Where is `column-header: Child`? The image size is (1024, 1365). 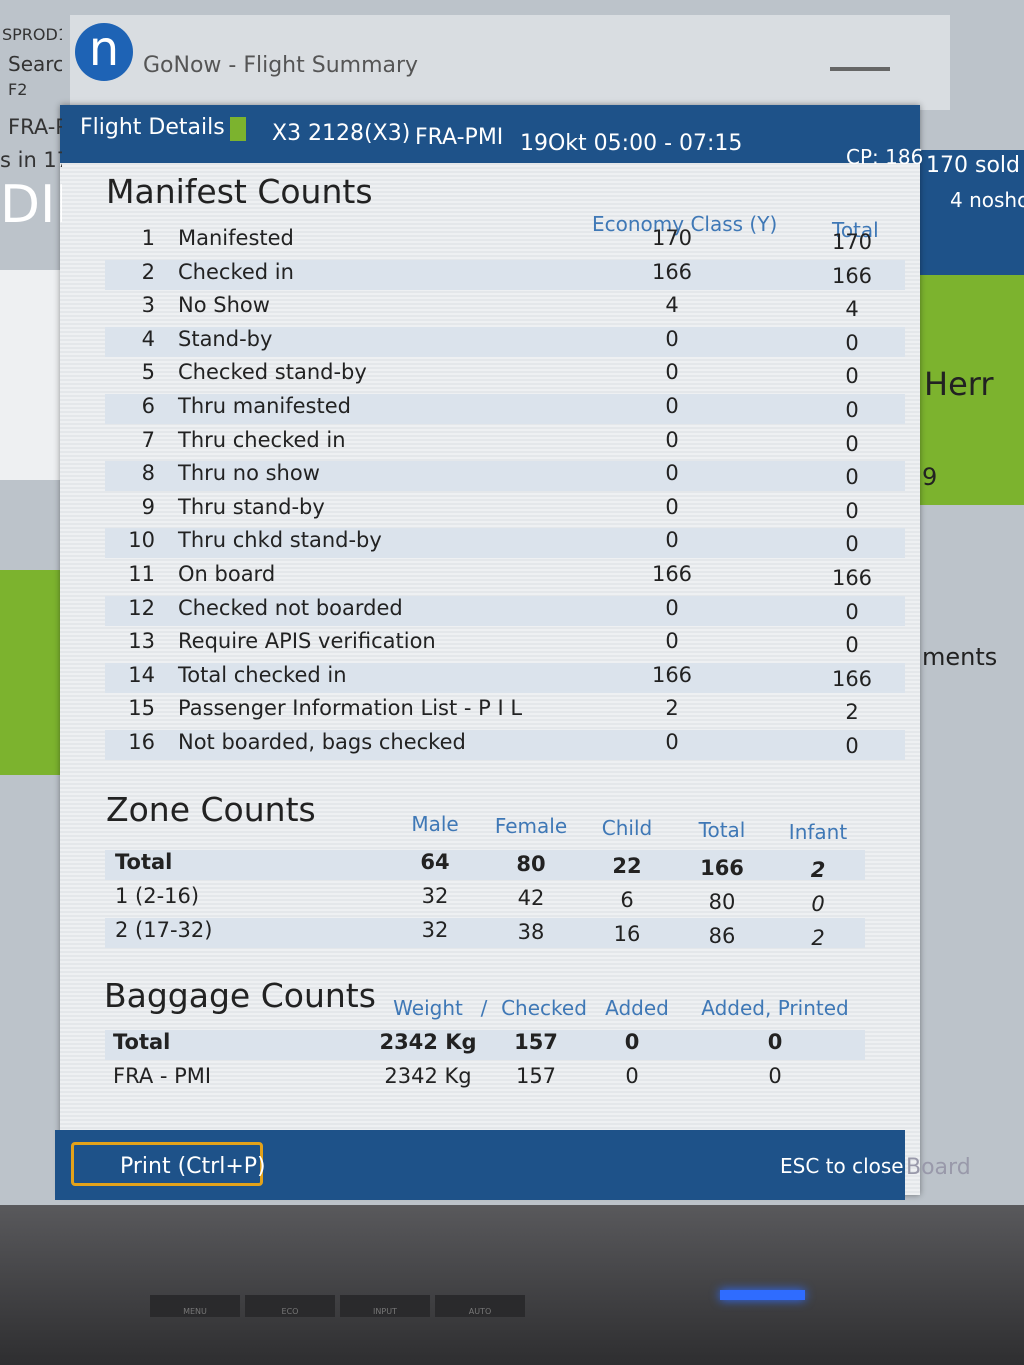 column-header: Child is located at coordinates (627, 828).